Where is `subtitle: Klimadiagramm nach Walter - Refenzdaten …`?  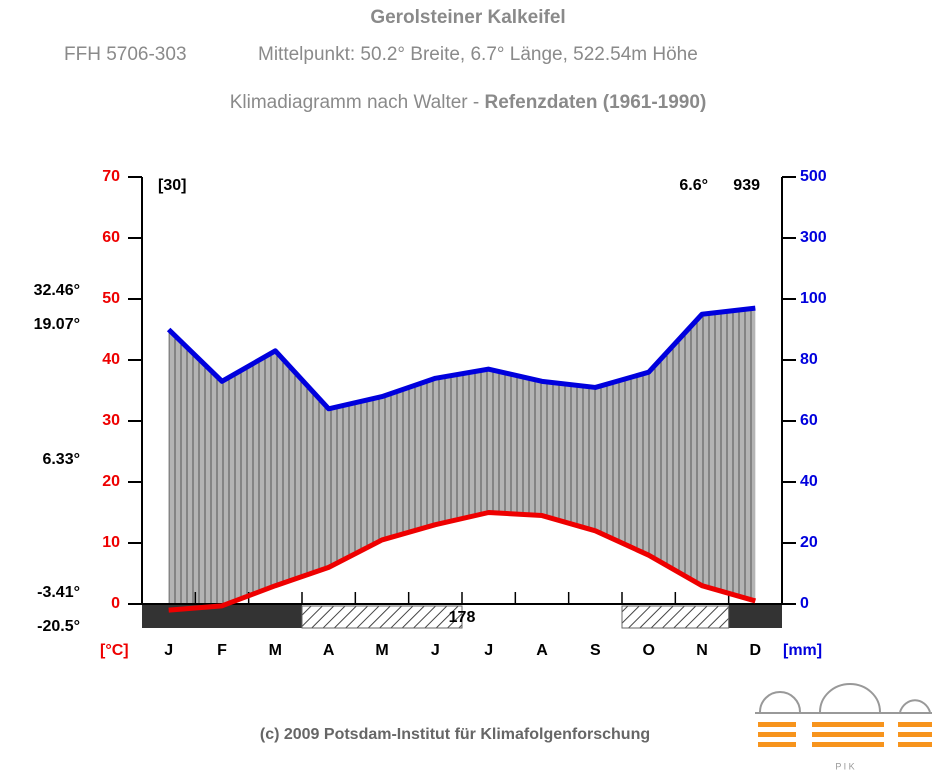
subtitle: Klimadiagramm nach Walter - Refenzdaten … is located at coordinates (468, 102).